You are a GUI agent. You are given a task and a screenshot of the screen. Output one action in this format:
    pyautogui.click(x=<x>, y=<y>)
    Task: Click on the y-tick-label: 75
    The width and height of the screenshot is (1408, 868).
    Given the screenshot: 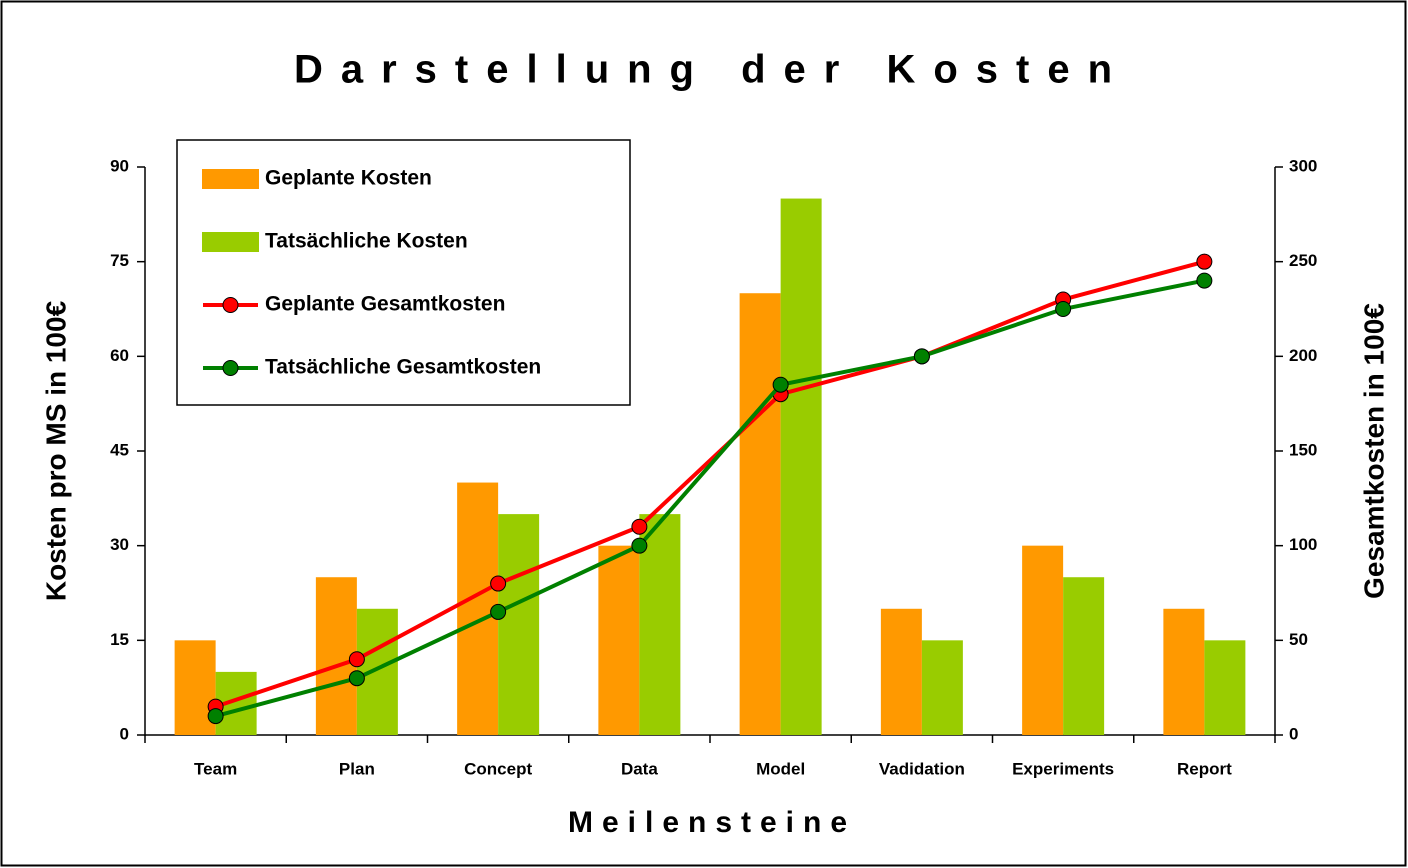 What is the action you would take?
    pyautogui.click(x=119, y=260)
    